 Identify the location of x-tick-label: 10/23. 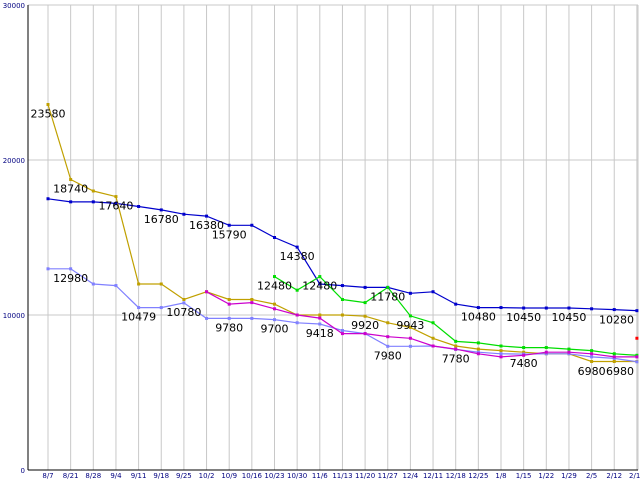
(274, 476).